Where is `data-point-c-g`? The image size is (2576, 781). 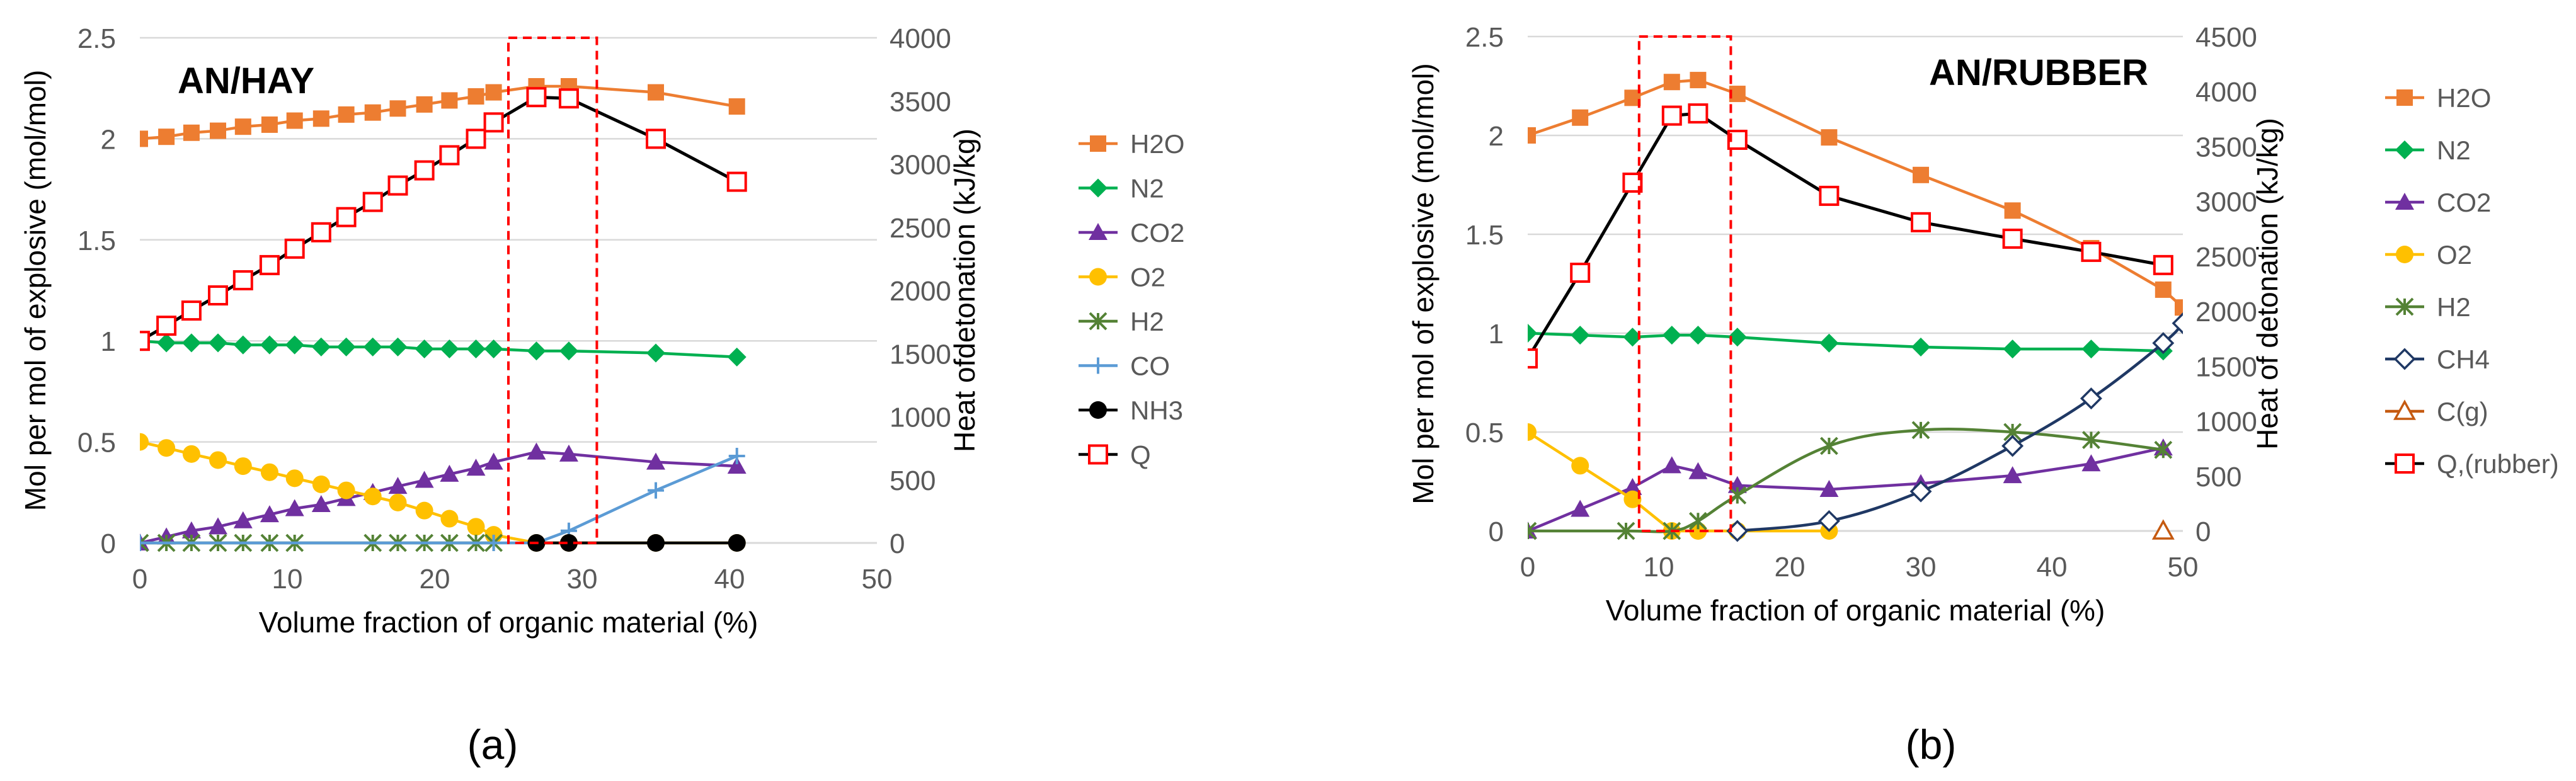
data-point-c-g is located at coordinates (2163, 529).